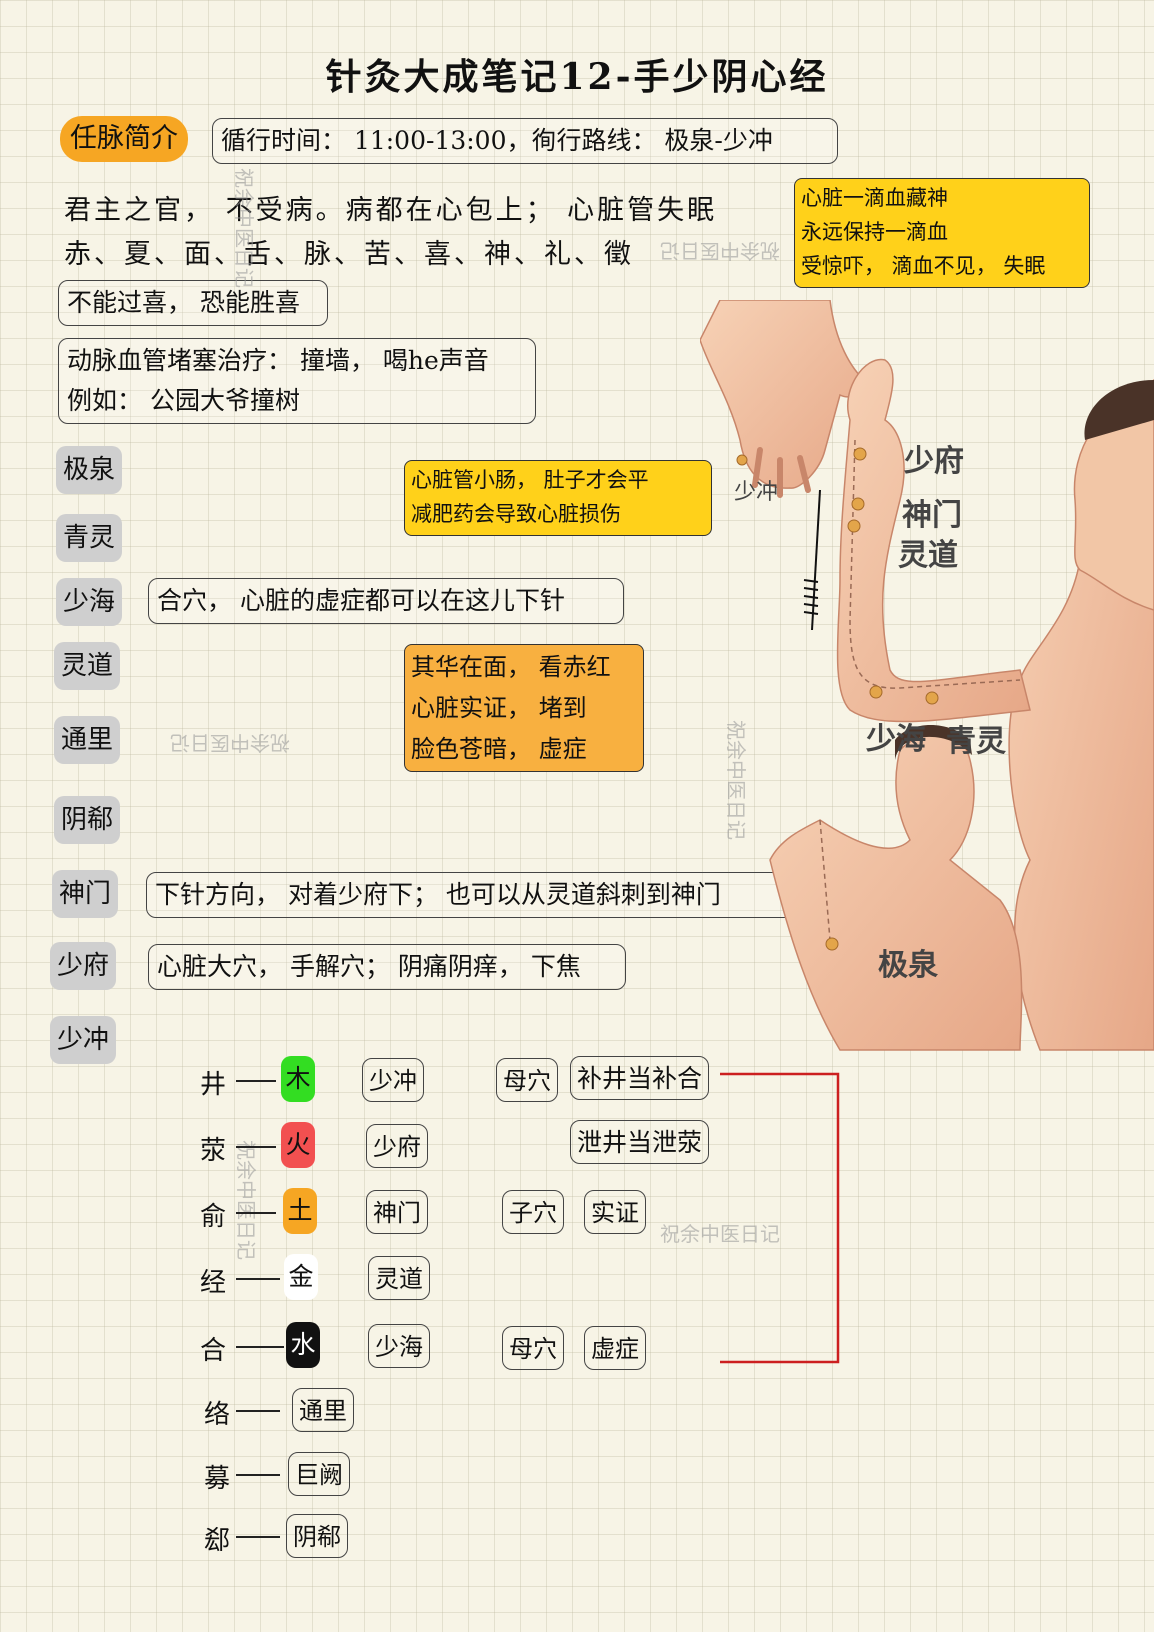  I want to click on row-label-he: 合, so click(213, 1351).